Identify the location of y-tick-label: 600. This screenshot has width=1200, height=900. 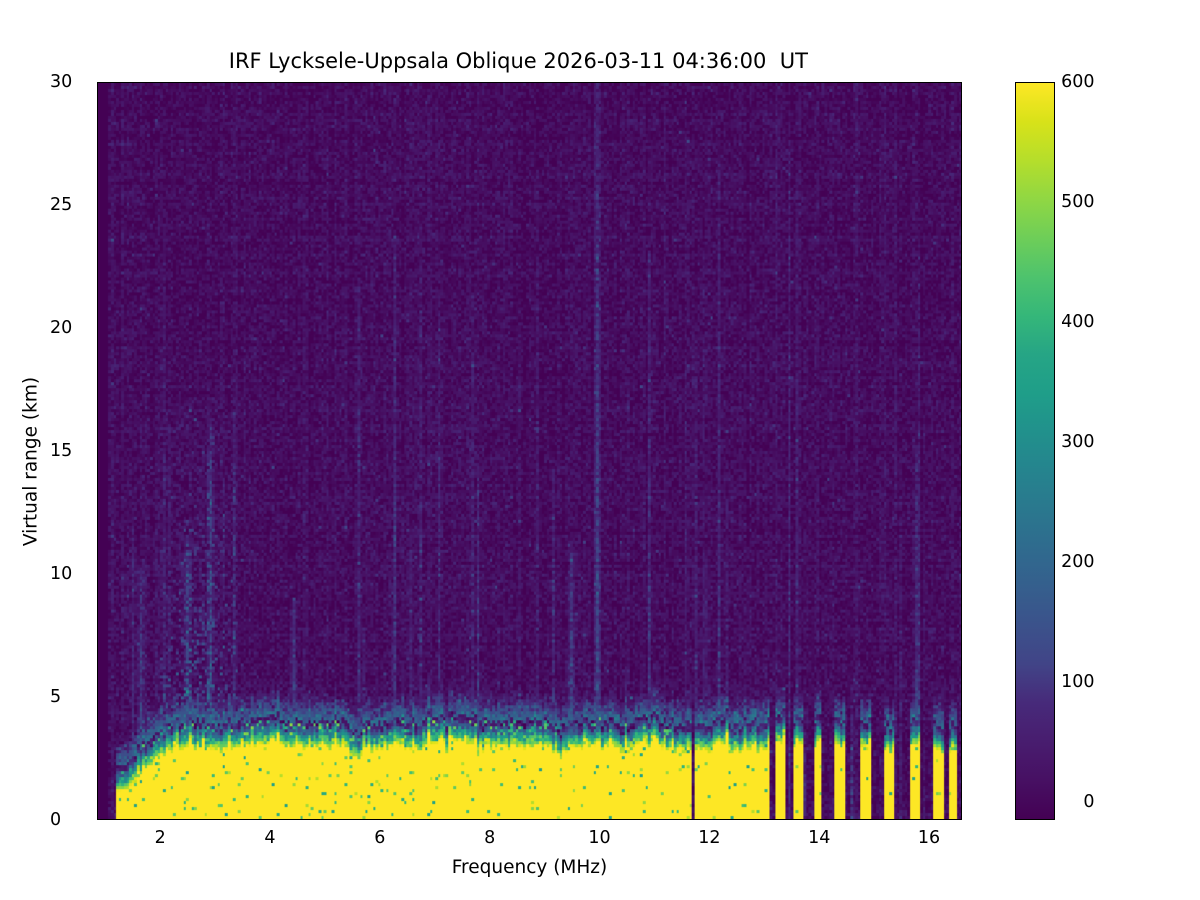
(1078, 82).